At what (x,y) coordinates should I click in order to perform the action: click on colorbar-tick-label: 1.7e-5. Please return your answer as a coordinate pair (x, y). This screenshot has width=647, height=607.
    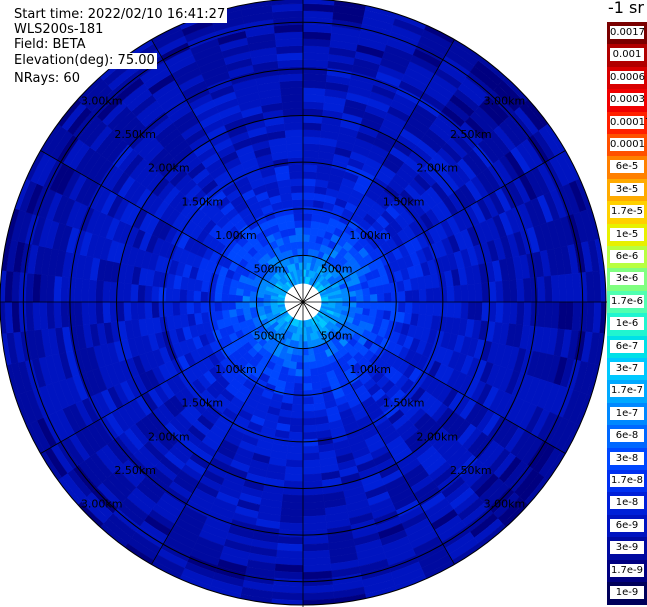
    Looking at the image, I should click on (627, 212).